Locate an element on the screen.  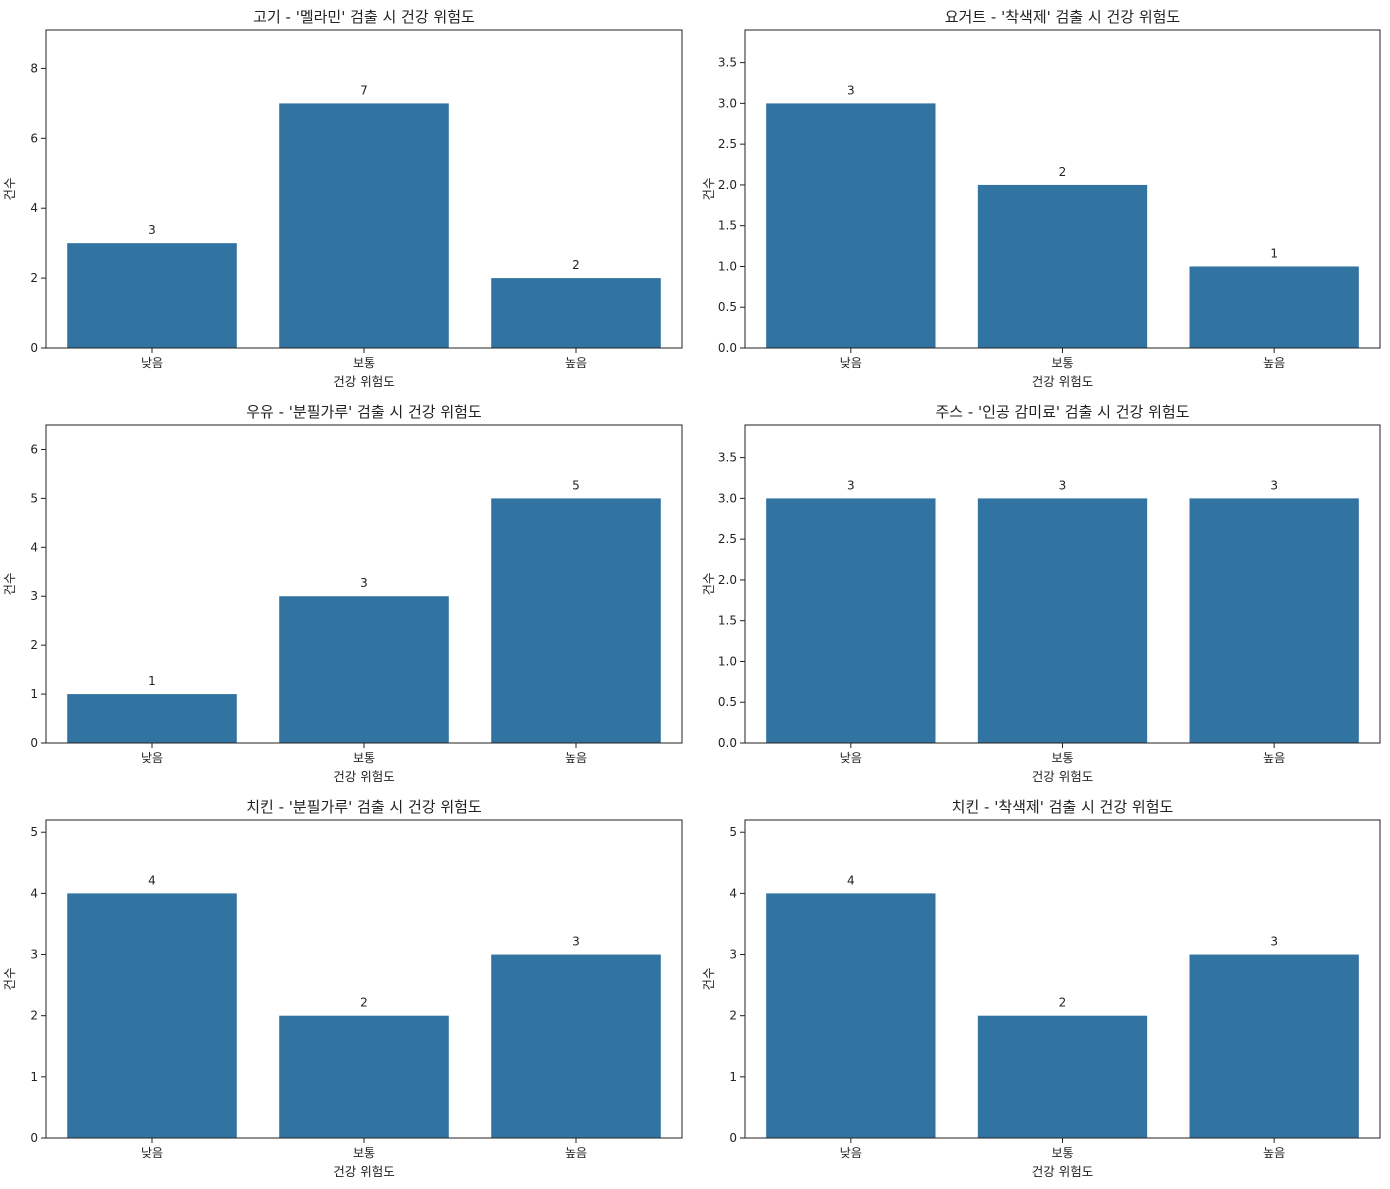
chart-title: 치킨 - '착색제' 검출 시 건강 위험도 is located at coordinates (1063, 807).